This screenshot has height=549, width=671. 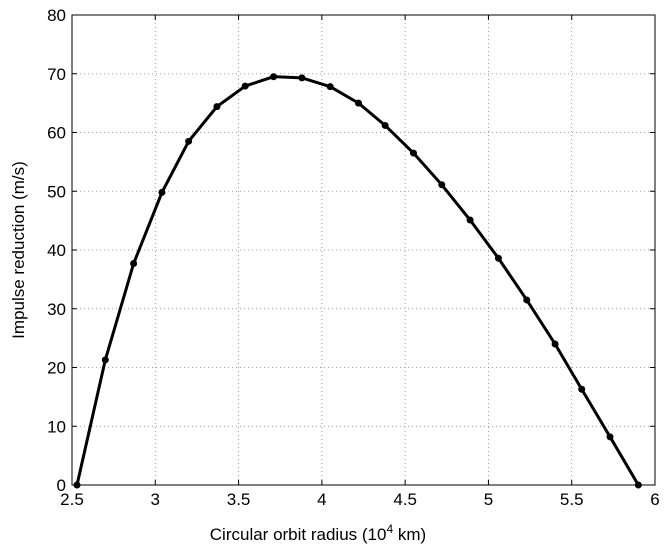 I want to click on y-axis-label: Impulse reduction (m/s), so click(x=18, y=250).